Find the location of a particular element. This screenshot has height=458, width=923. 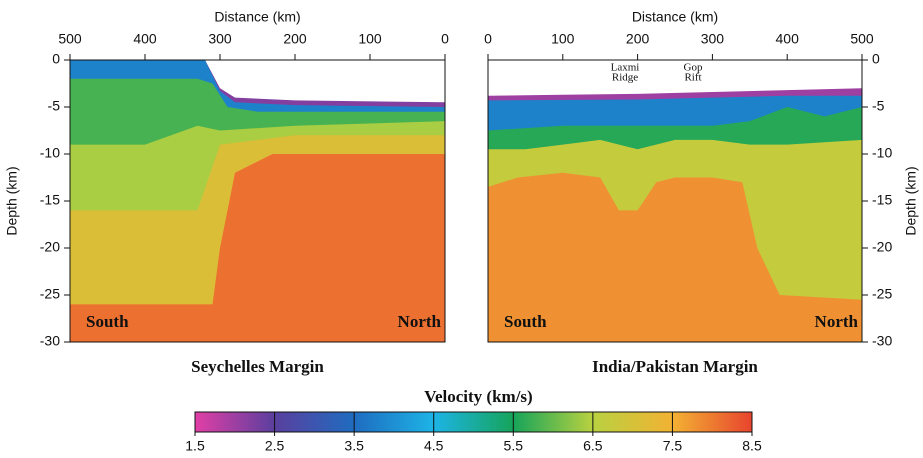

colorbar-tick-label: 2.5 is located at coordinates (275, 446).